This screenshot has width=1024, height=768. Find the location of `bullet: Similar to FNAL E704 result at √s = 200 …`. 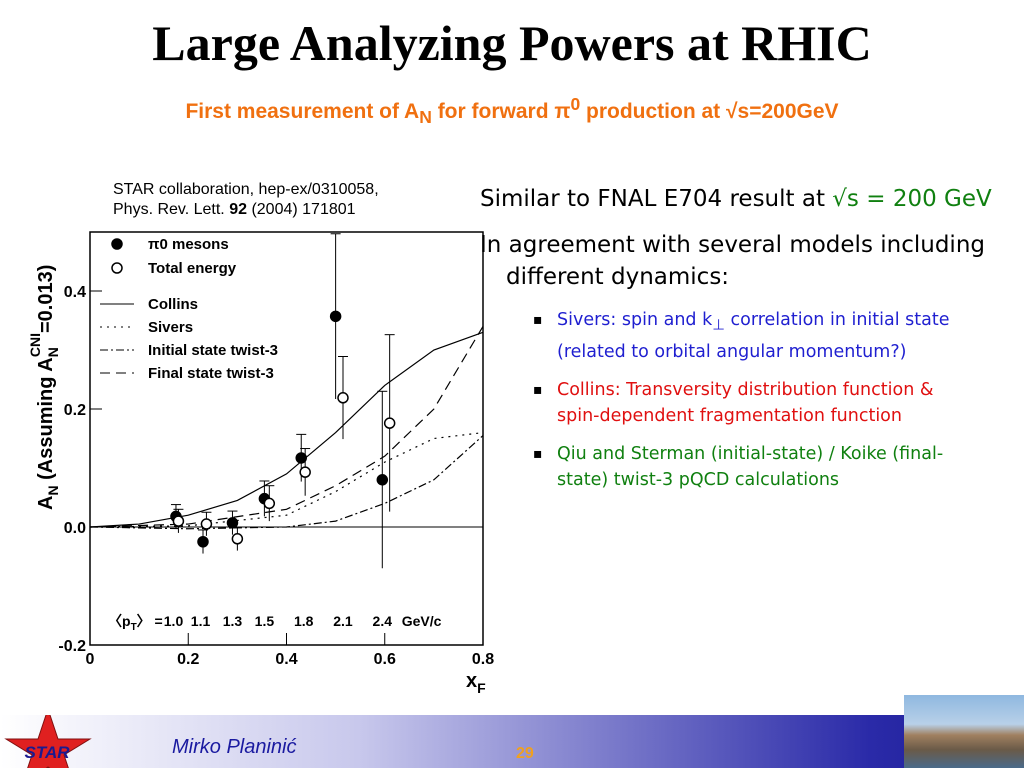

bullet: Similar to FNAL E704 result at √s = 200 … is located at coordinates (752, 199).